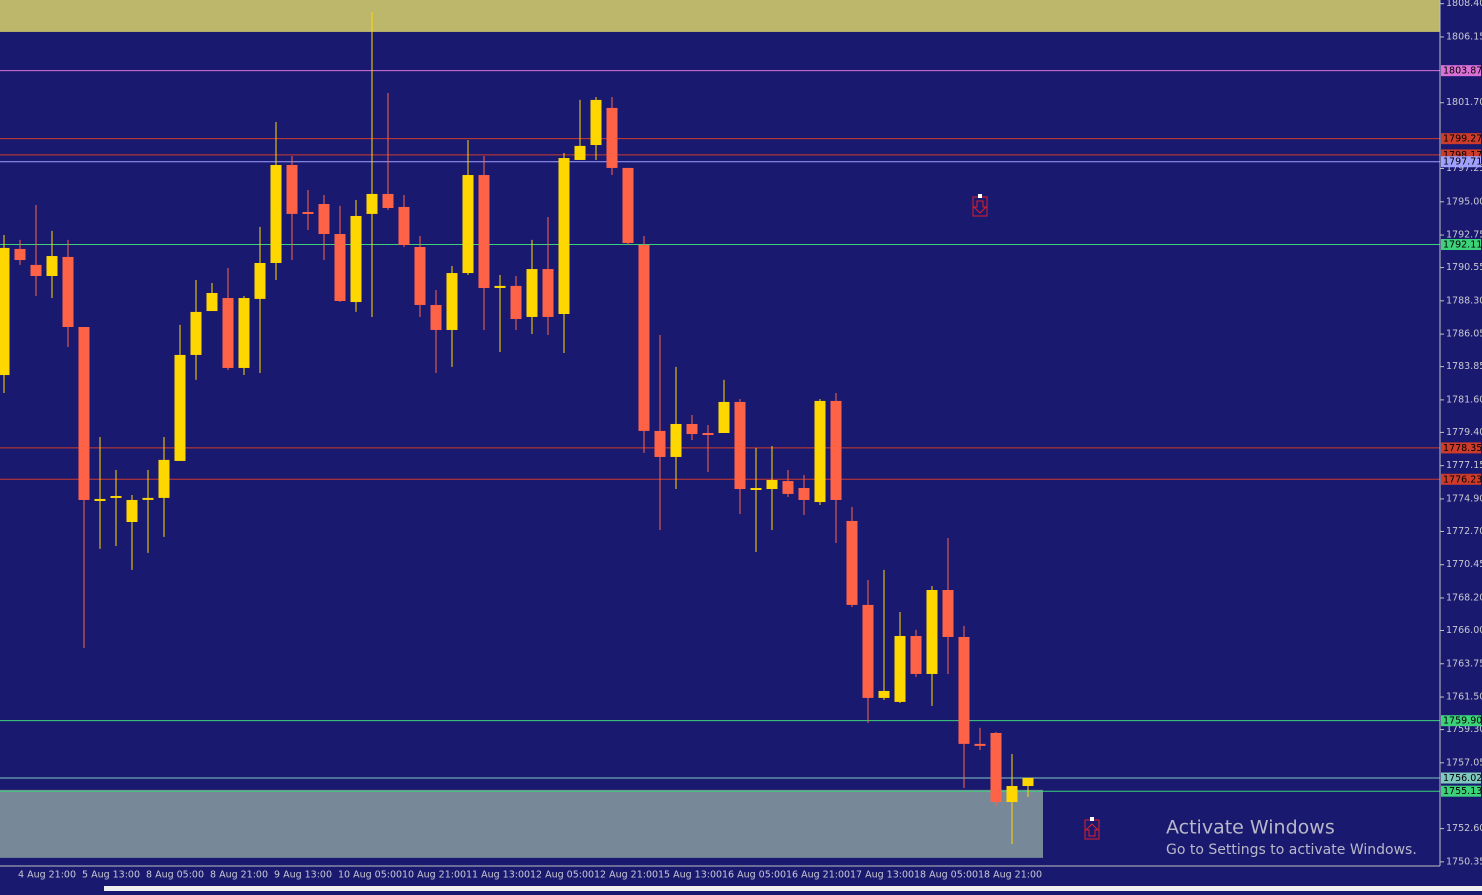 The width and height of the screenshot is (1482, 895). Describe the element at coordinates (498, 875) in the screenshot. I see `x-tick-label: 11 Aug 13:00` at that location.